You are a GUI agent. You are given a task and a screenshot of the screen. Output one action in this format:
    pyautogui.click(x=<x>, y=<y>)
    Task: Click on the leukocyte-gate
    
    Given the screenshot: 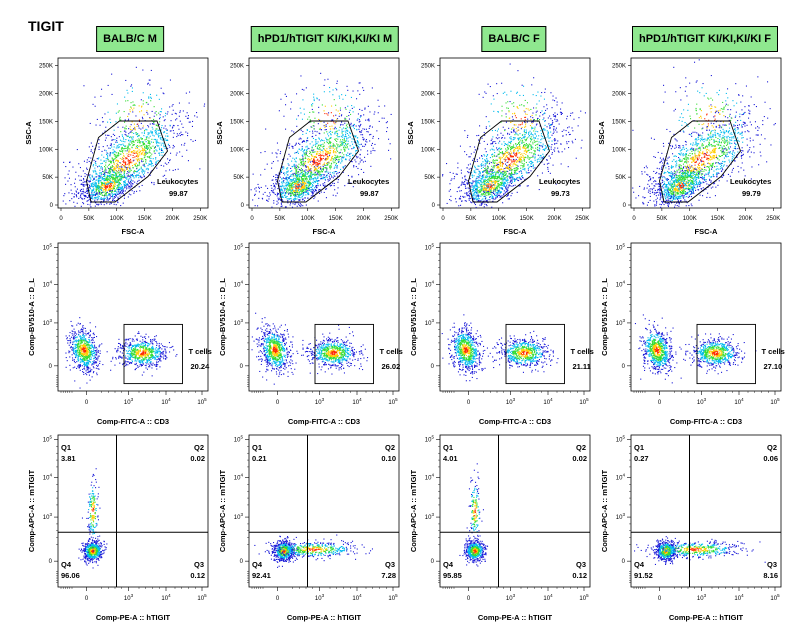 What is the action you would take?
    pyautogui.click(x=700, y=161)
    